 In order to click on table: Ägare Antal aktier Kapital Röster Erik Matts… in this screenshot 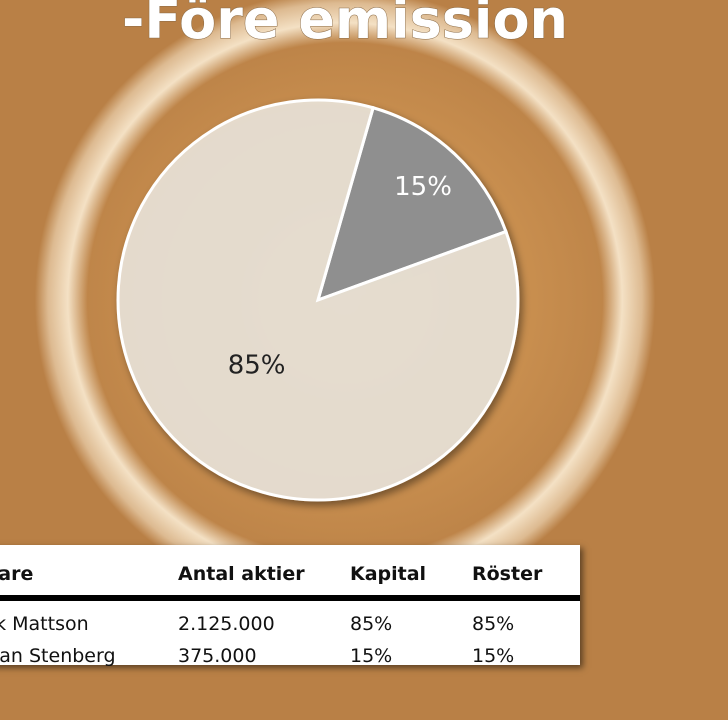, I will do `click(290, 606)`.